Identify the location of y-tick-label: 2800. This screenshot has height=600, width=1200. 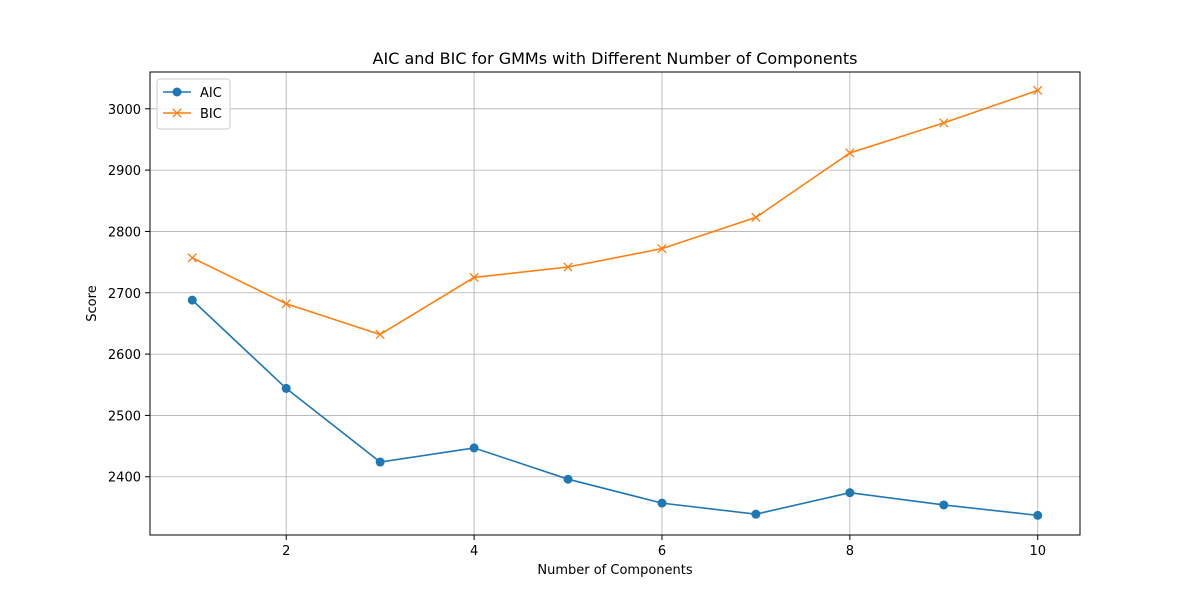
(124, 232).